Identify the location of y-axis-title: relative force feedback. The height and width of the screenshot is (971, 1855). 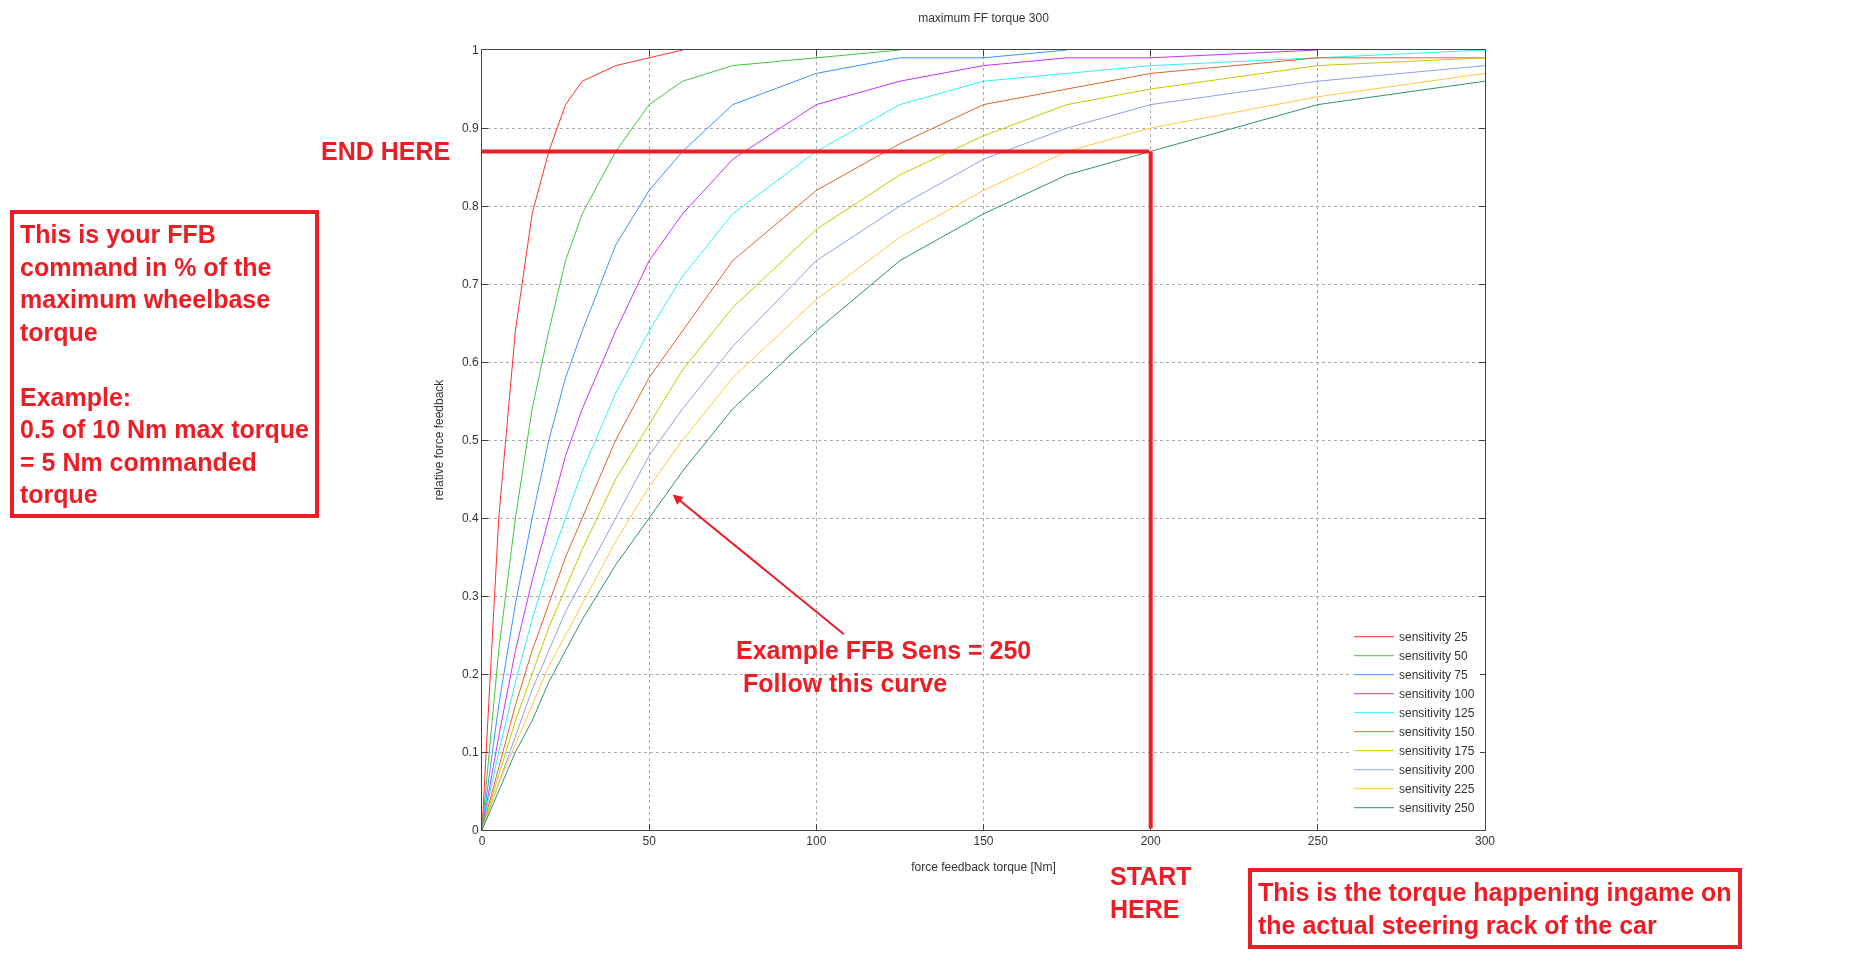
(439, 439).